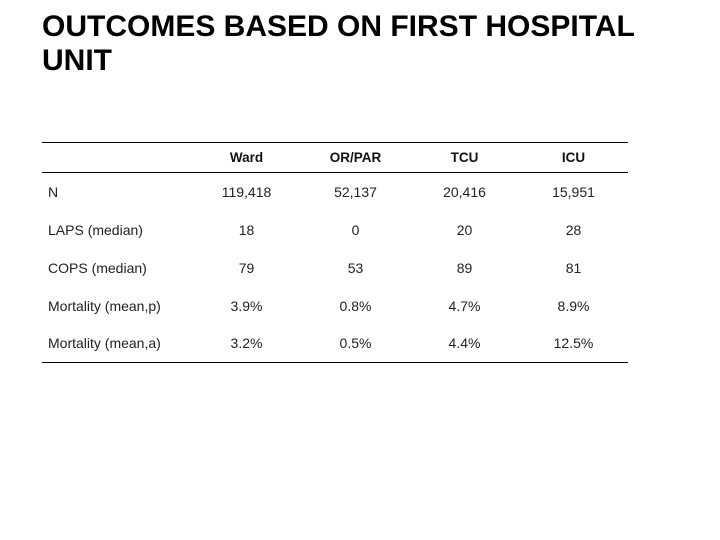 The width and height of the screenshot is (720, 540). What do you see at coordinates (117, 157) in the screenshot?
I see `column-header-empty` at bounding box center [117, 157].